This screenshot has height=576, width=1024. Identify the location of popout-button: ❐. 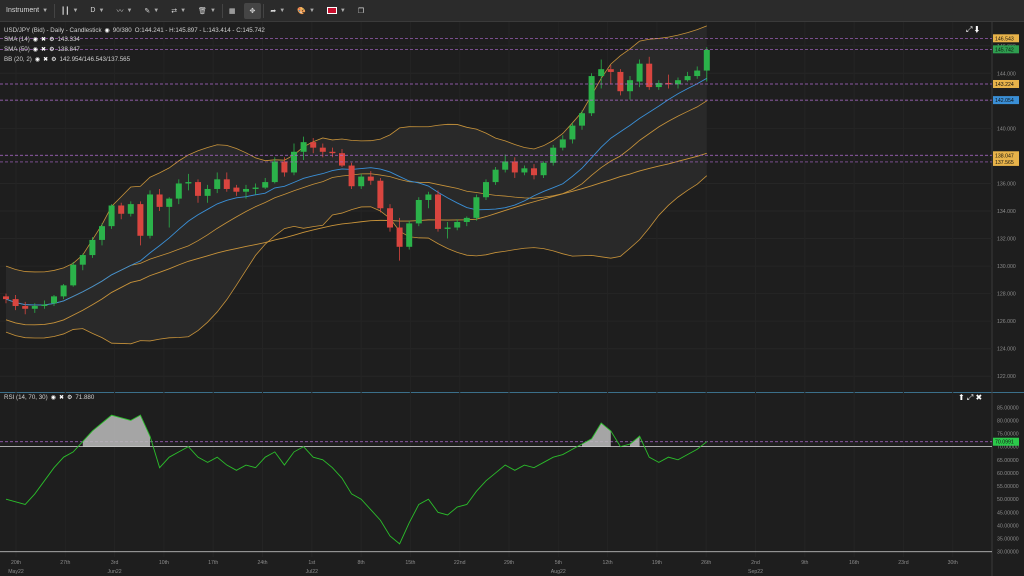
(361, 11).